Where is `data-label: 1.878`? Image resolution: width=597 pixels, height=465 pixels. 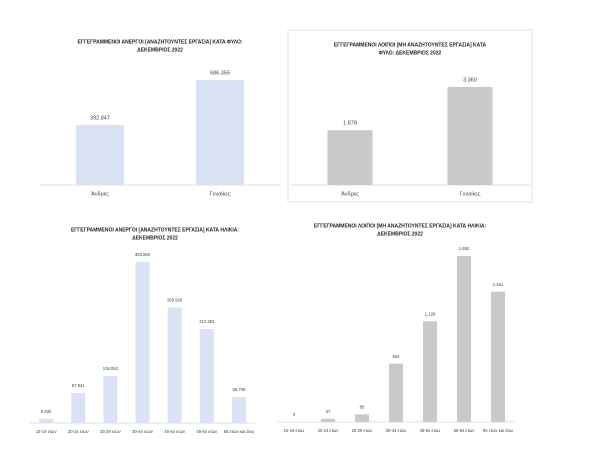 data-label: 1.878 is located at coordinates (350, 124).